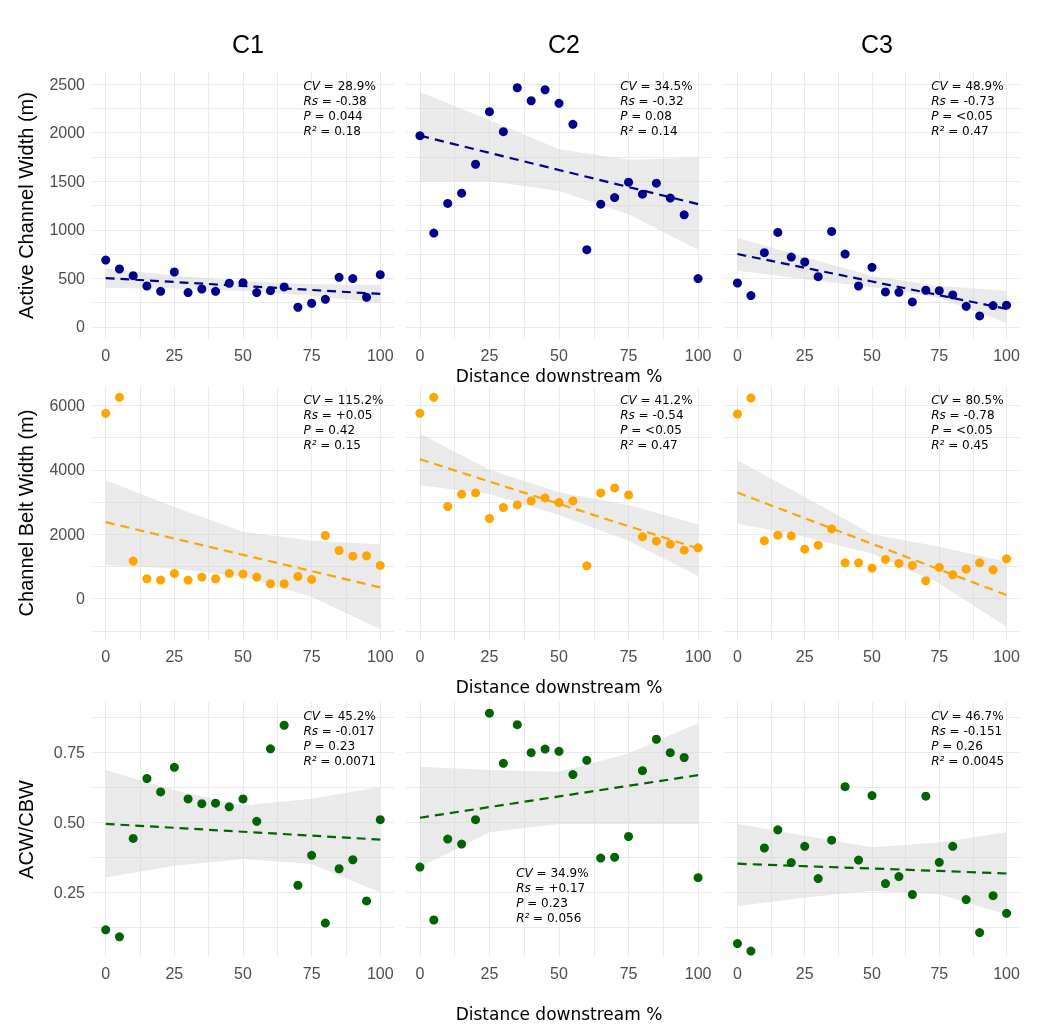  Describe the element at coordinates (340, 760) in the screenshot. I see `annotation: R² = 0.0071` at that location.